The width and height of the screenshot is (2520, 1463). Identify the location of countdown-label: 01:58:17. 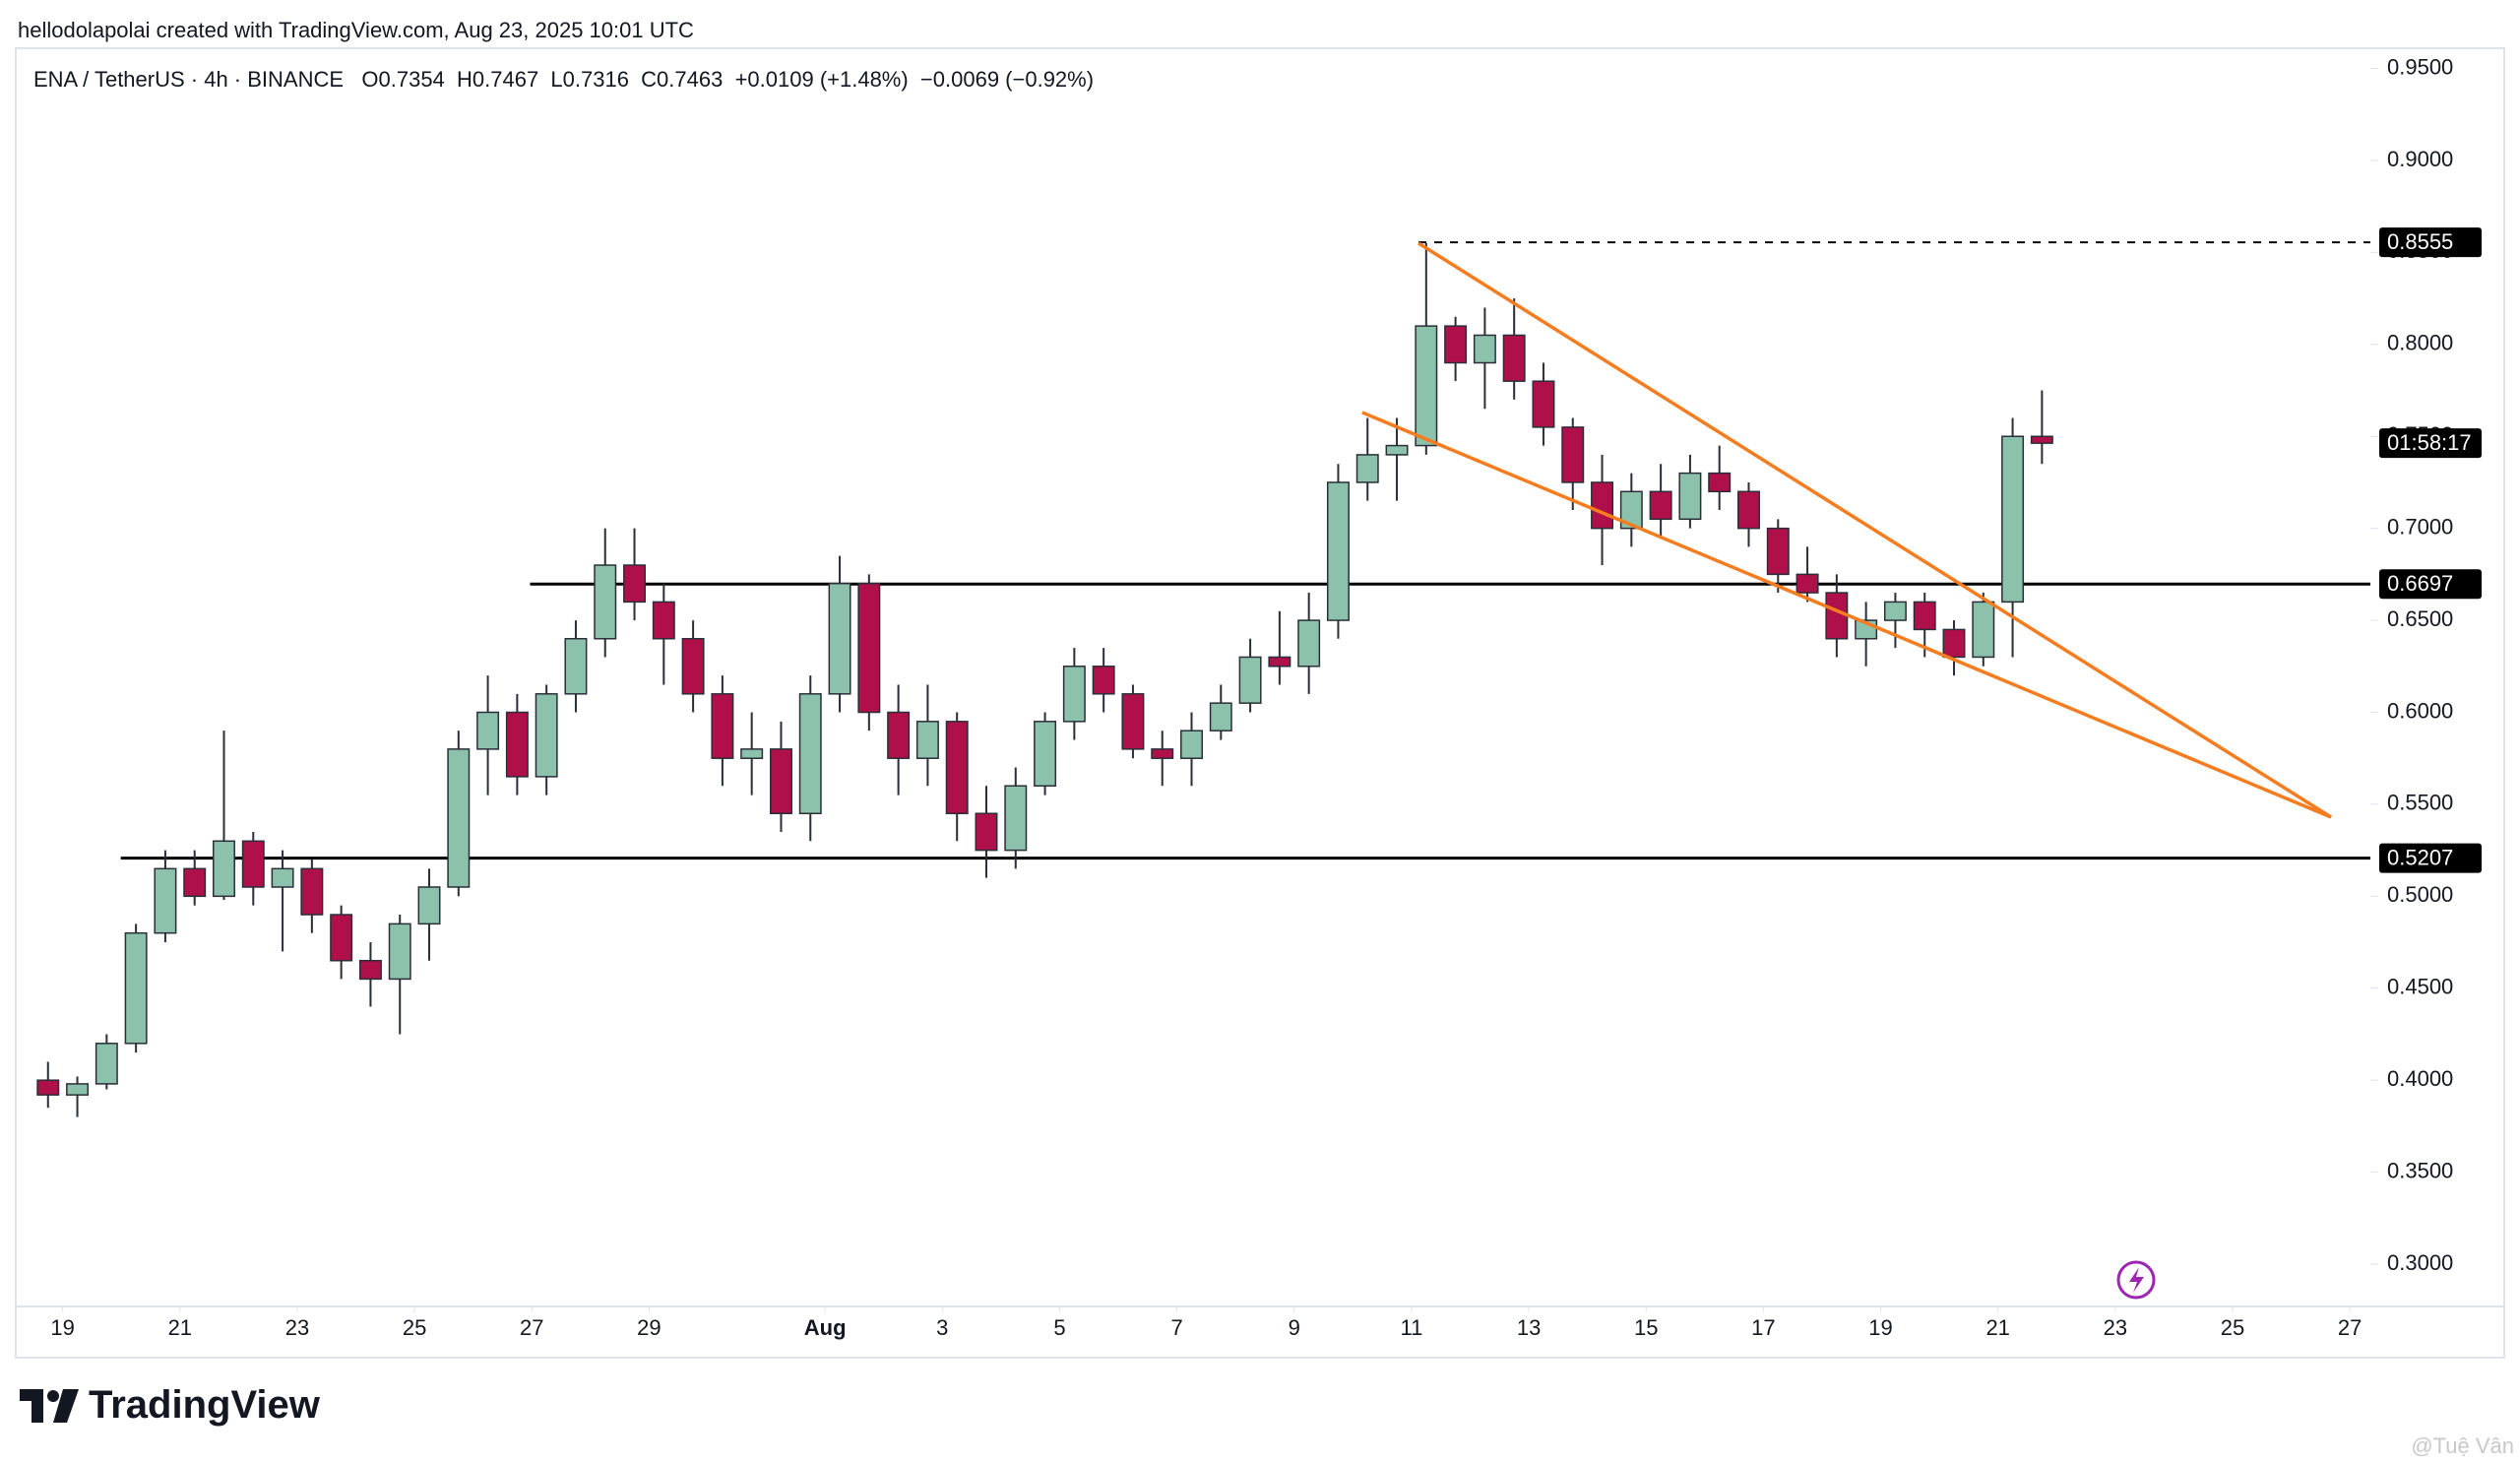
(2429, 443).